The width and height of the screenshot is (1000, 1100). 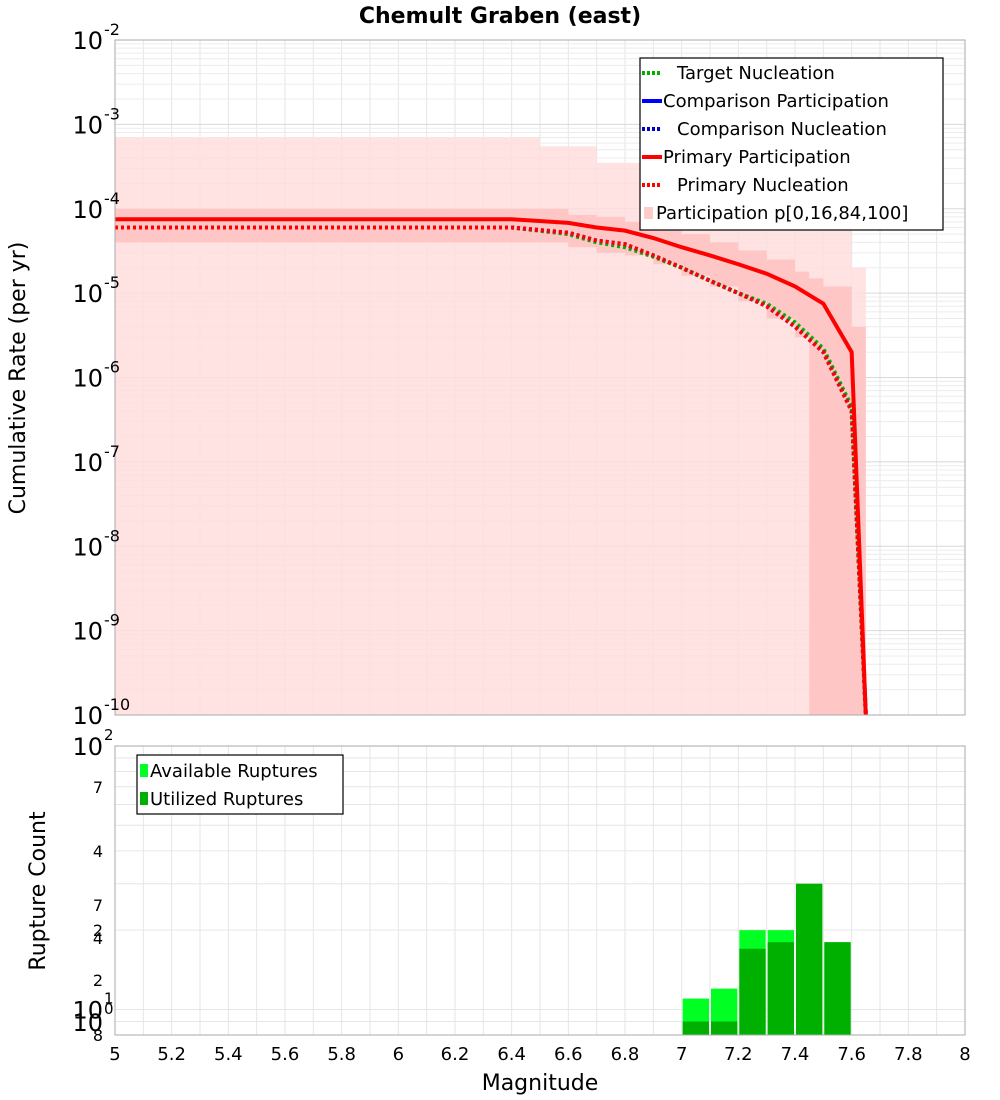 I want to click on rate-y-axis-label: Cumulative Rate (per yr), so click(x=18, y=378).